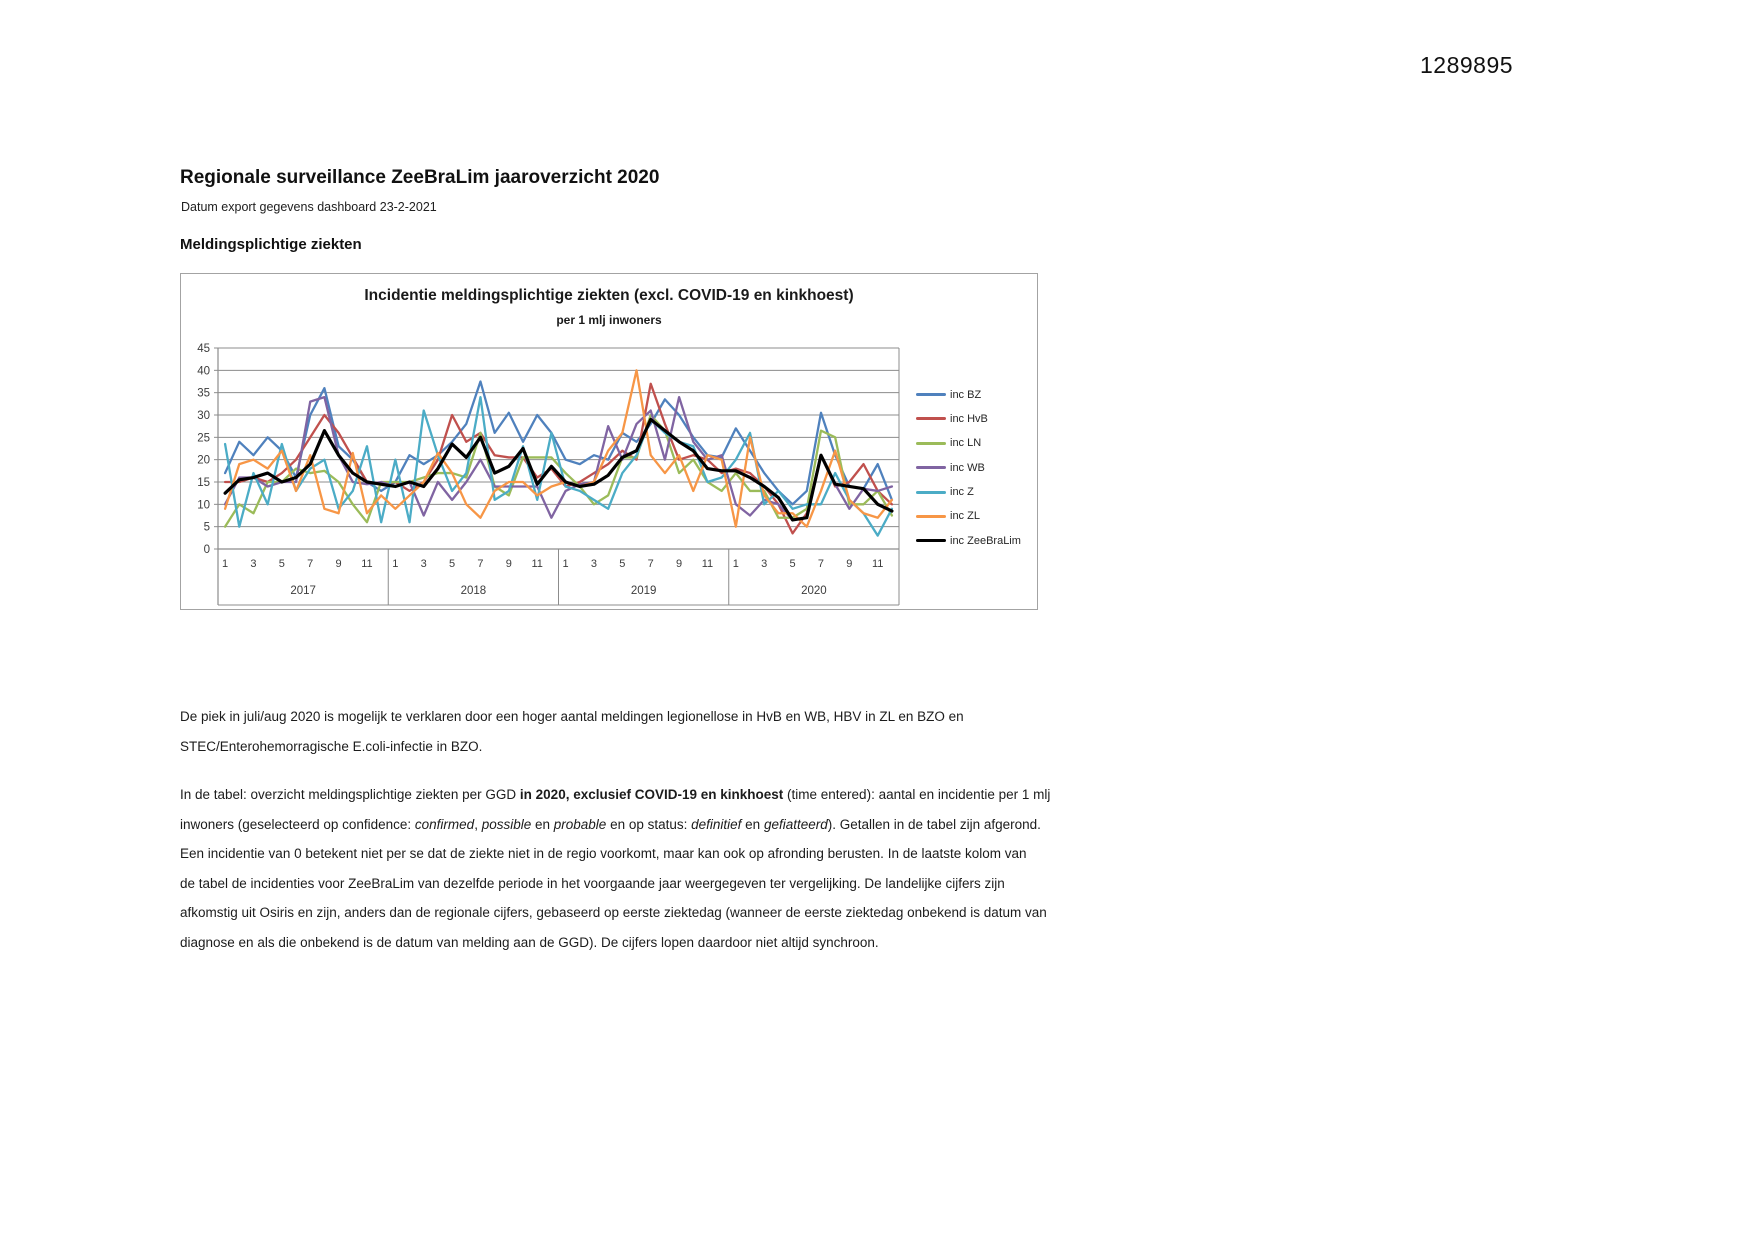 The height and width of the screenshot is (1241, 1754). I want to click on svg-text: 45, so click(203, 349).